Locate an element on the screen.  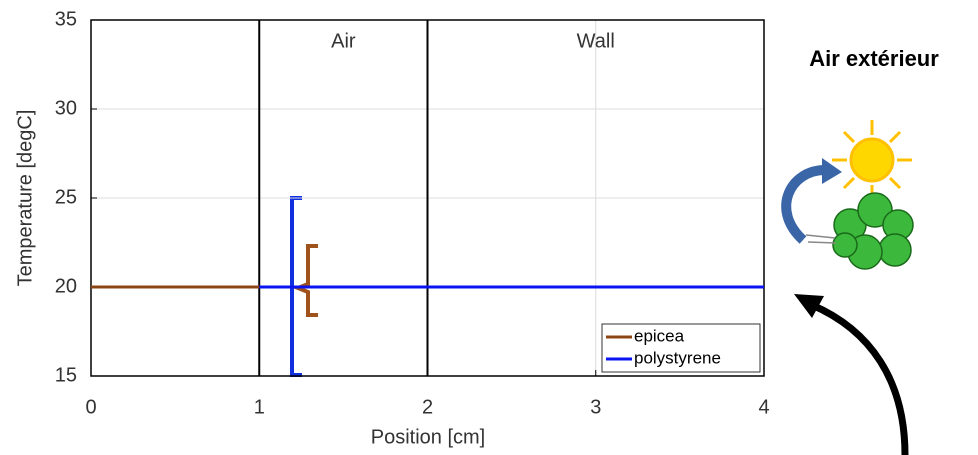
pointer-arrow is located at coordinates (859, 378).